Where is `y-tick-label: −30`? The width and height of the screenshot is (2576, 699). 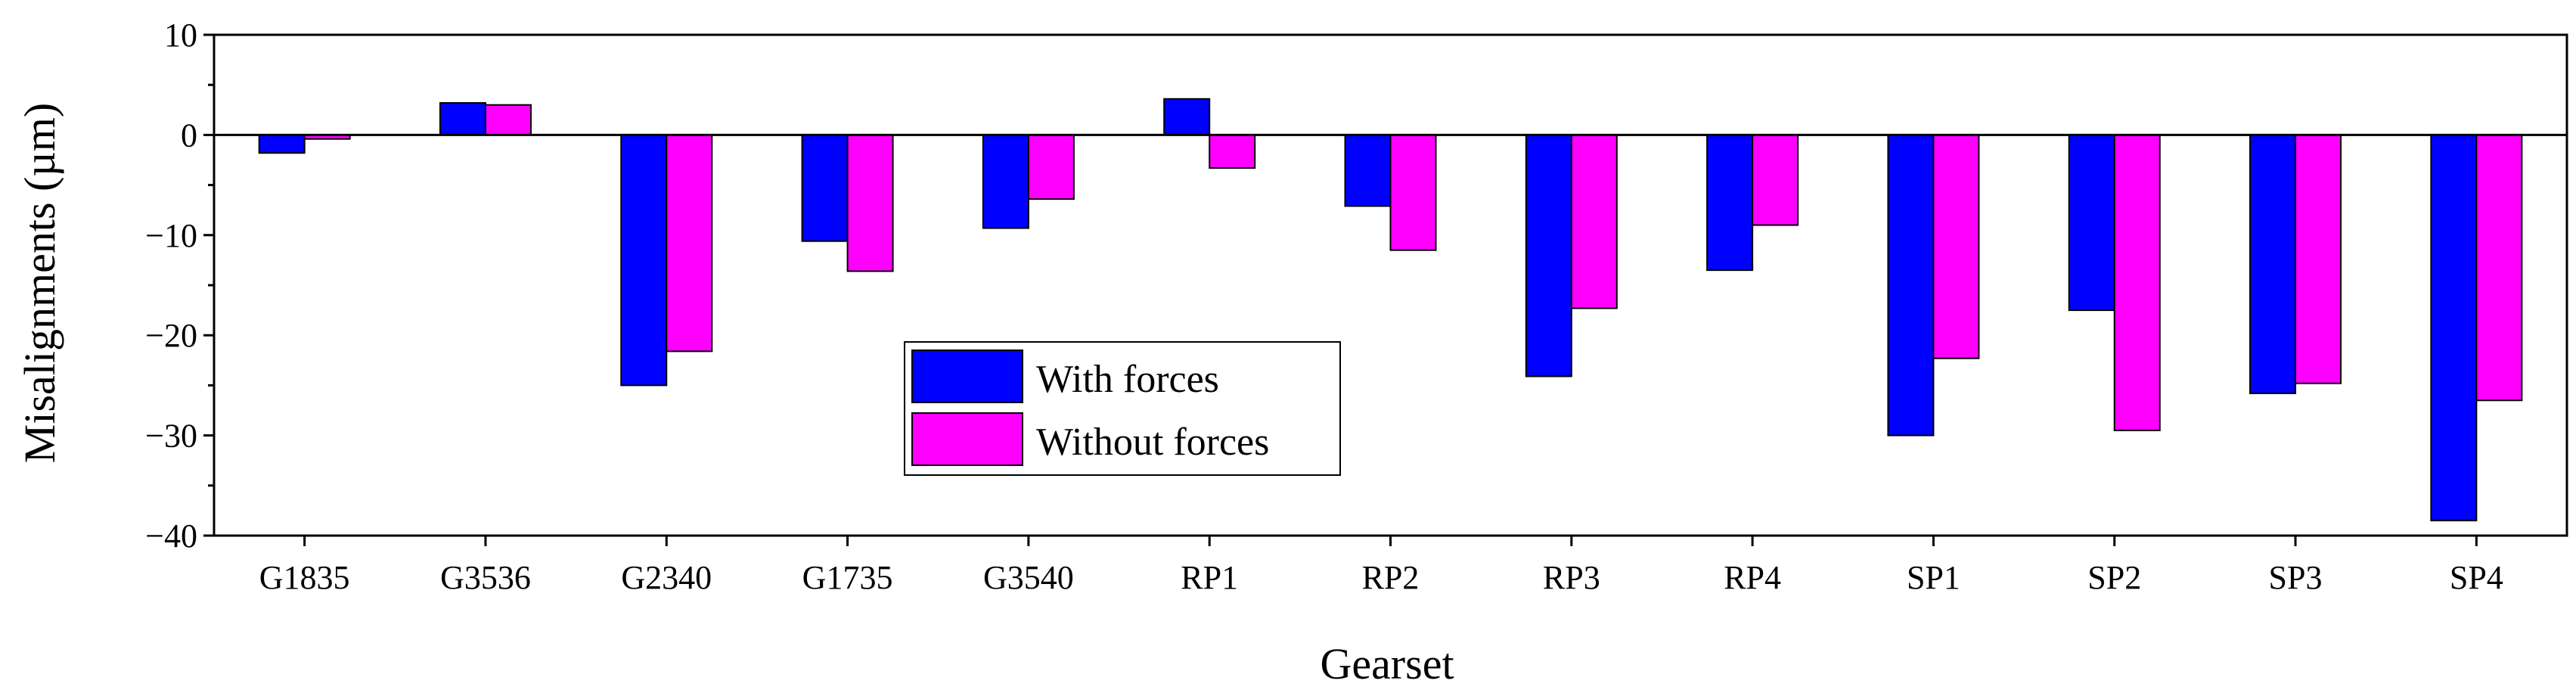
y-tick-label: −30 is located at coordinates (171, 436).